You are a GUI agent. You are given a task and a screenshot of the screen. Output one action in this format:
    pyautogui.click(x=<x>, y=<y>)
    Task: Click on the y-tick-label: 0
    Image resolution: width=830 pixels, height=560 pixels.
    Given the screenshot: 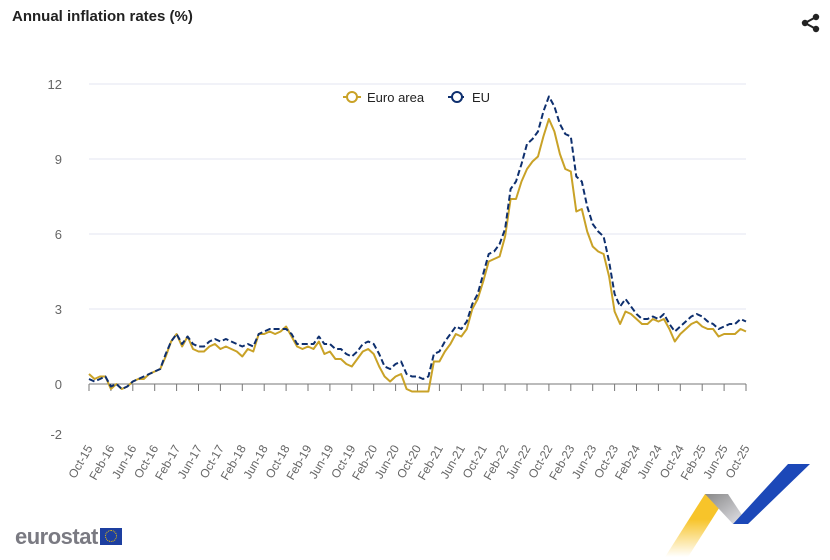 What is the action you would take?
    pyautogui.click(x=58, y=384)
    